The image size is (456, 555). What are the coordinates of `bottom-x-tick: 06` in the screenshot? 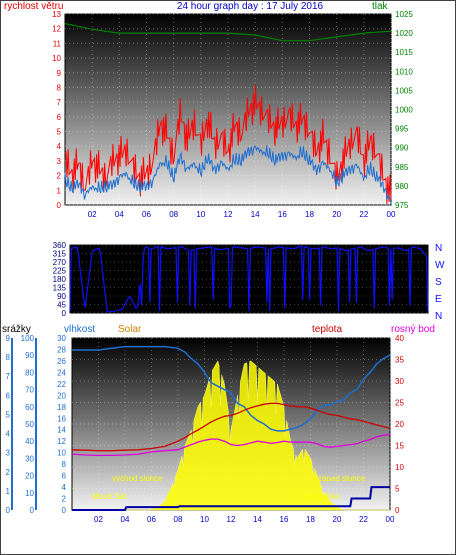 It's located at (151, 519).